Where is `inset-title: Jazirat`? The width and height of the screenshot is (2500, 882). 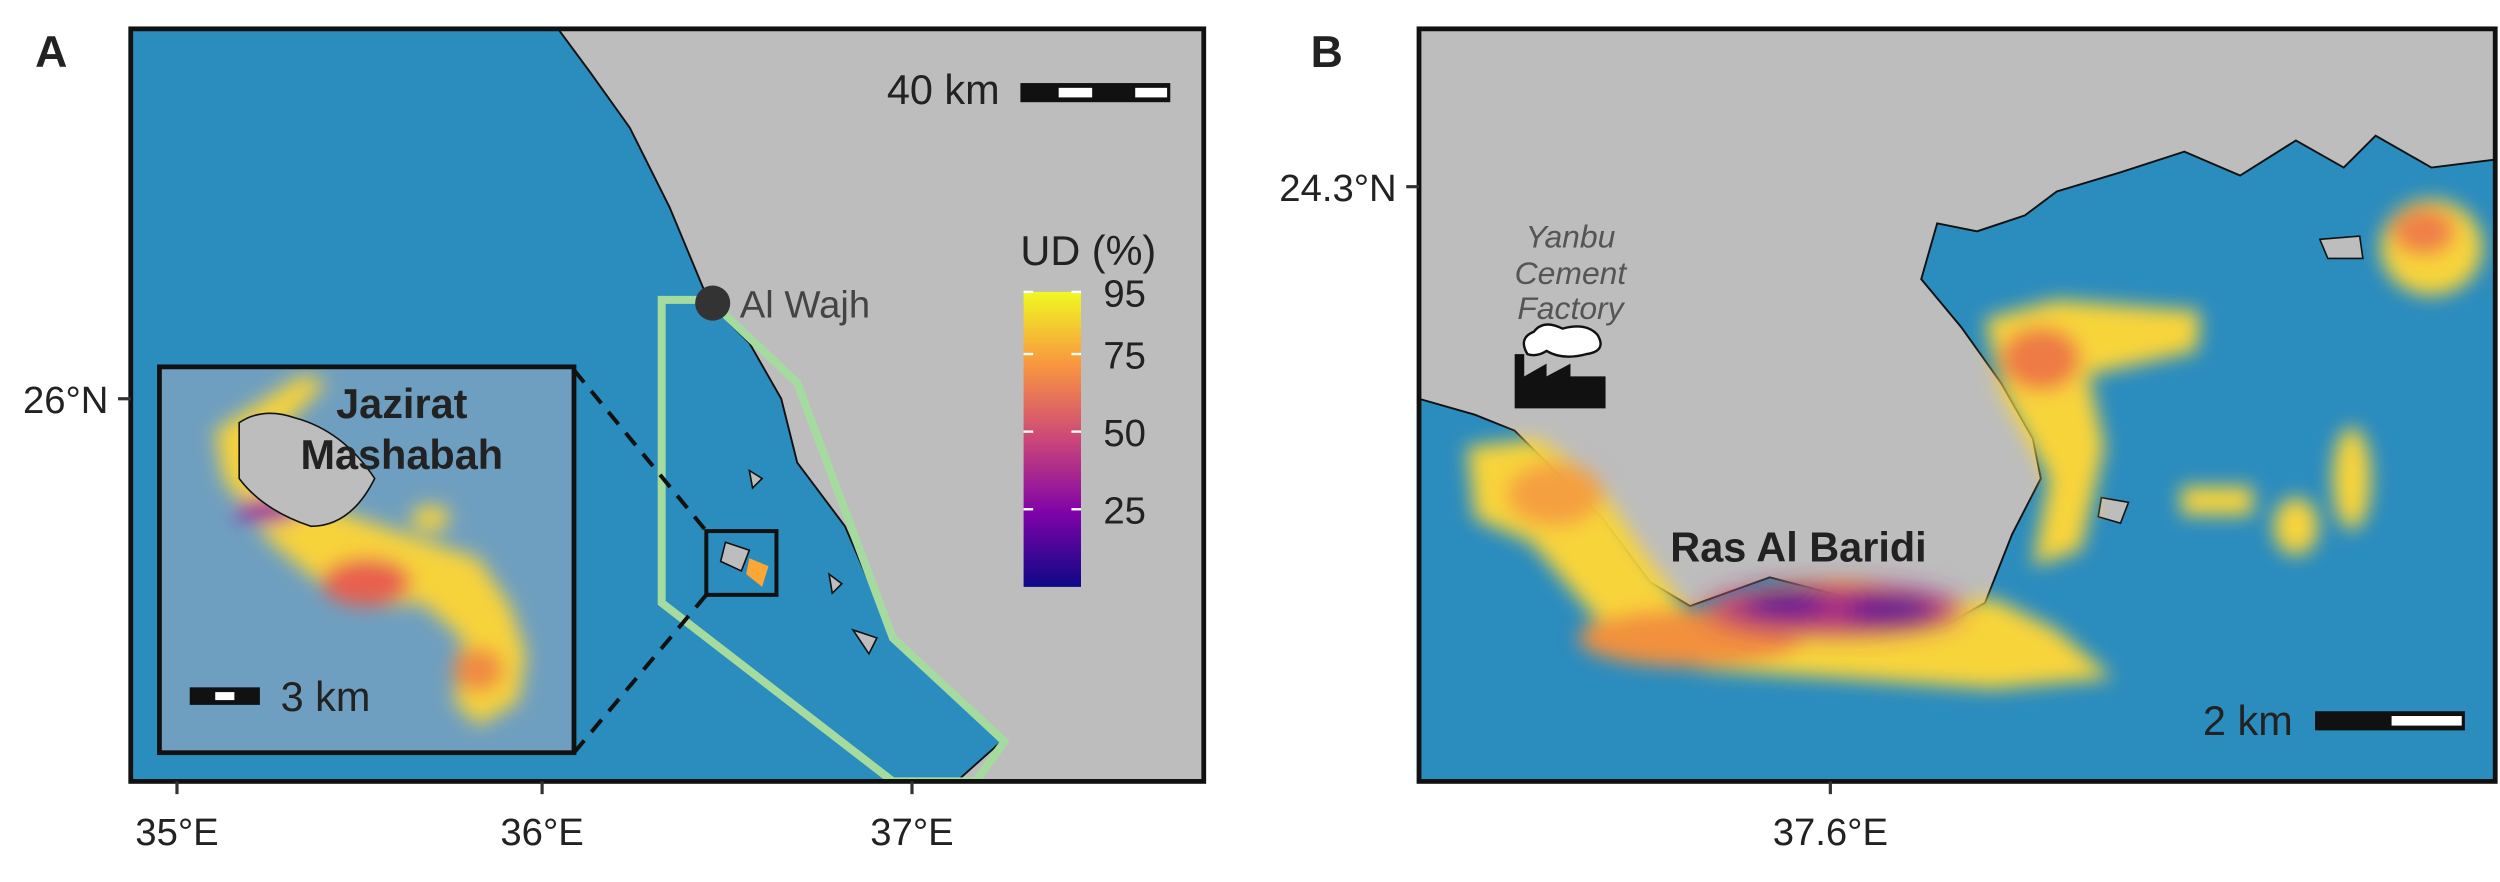 inset-title: Jazirat is located at coordinates (401, 403).